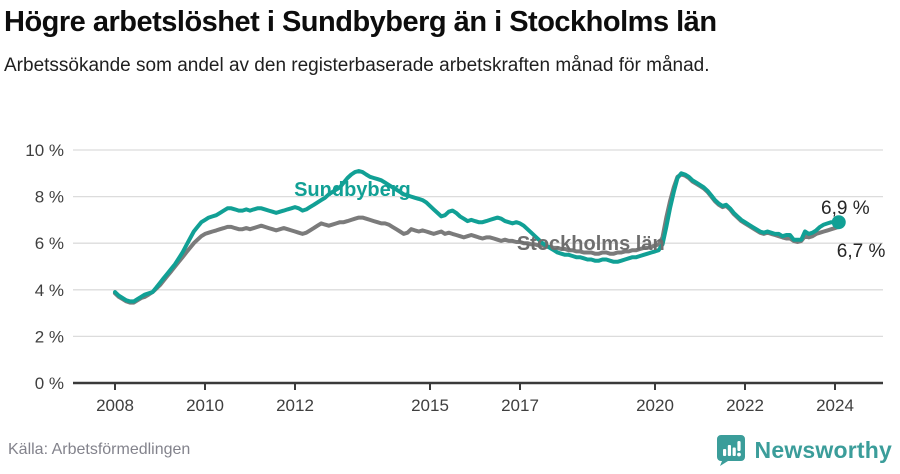 This screenshot has width=900, height=474. I want to click on source-note: Källa: Arbetsförmedlingen, so click(99, 449).